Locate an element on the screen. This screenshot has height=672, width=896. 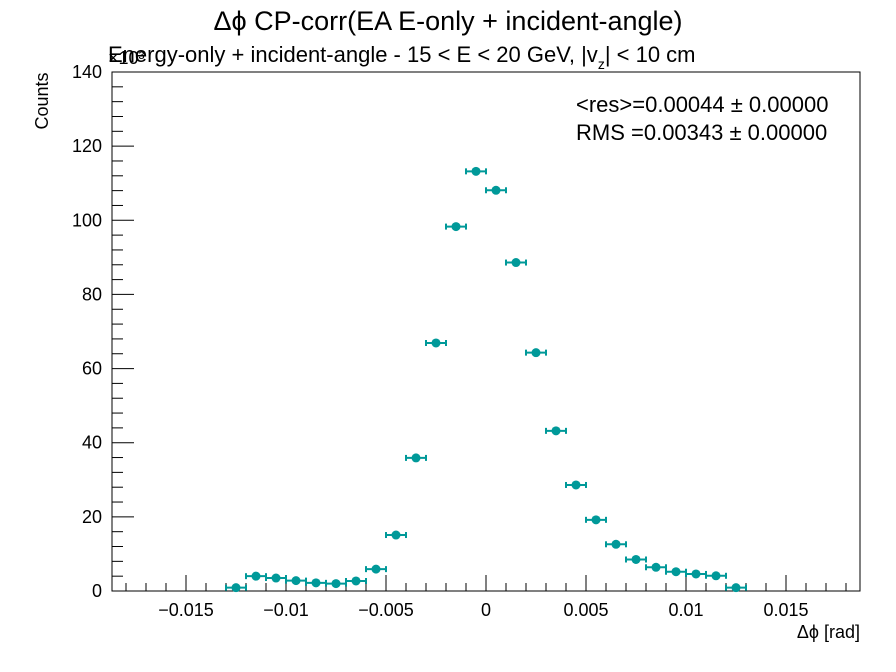
x-tick-label: −0.01 is located at coordinates (286, 610).